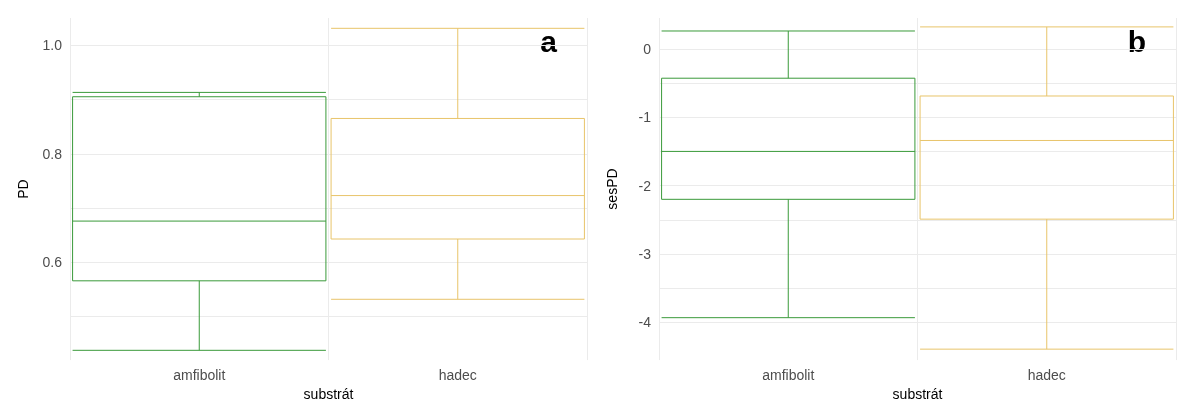 This screenshot has width=1195, height=414. Describe the element at coordinates (23, 189) in the screenshot. I see `y-axis-title: PD` at that location.